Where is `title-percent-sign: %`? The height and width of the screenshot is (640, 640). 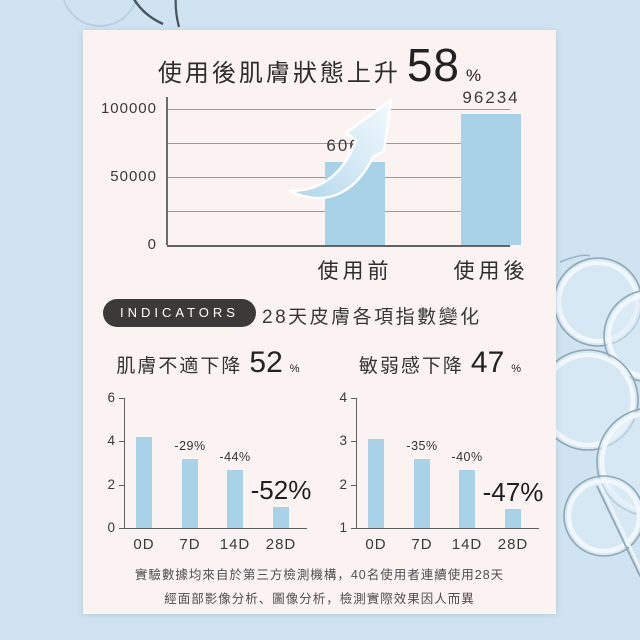
title-percent-sign: % is located at coordinates (474, 75).